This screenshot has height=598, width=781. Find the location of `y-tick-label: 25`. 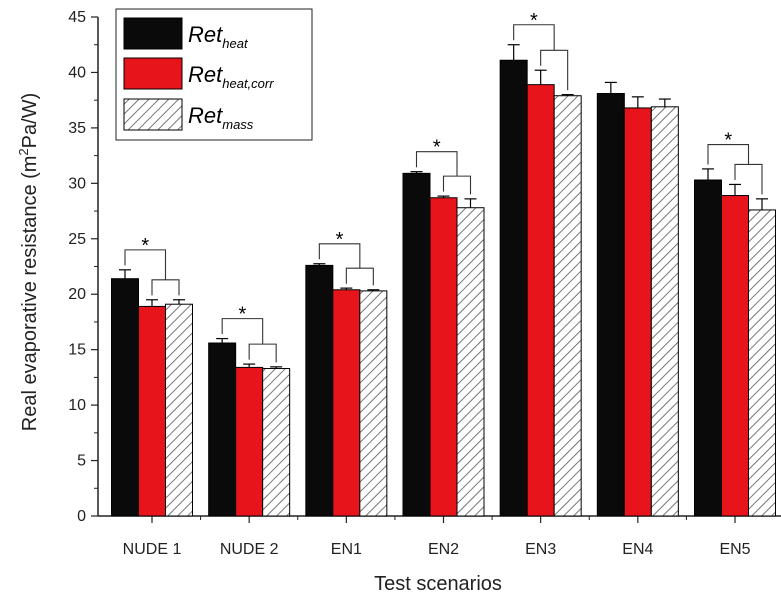

y-tick-label: 25 is located at coordinates (77, 239).